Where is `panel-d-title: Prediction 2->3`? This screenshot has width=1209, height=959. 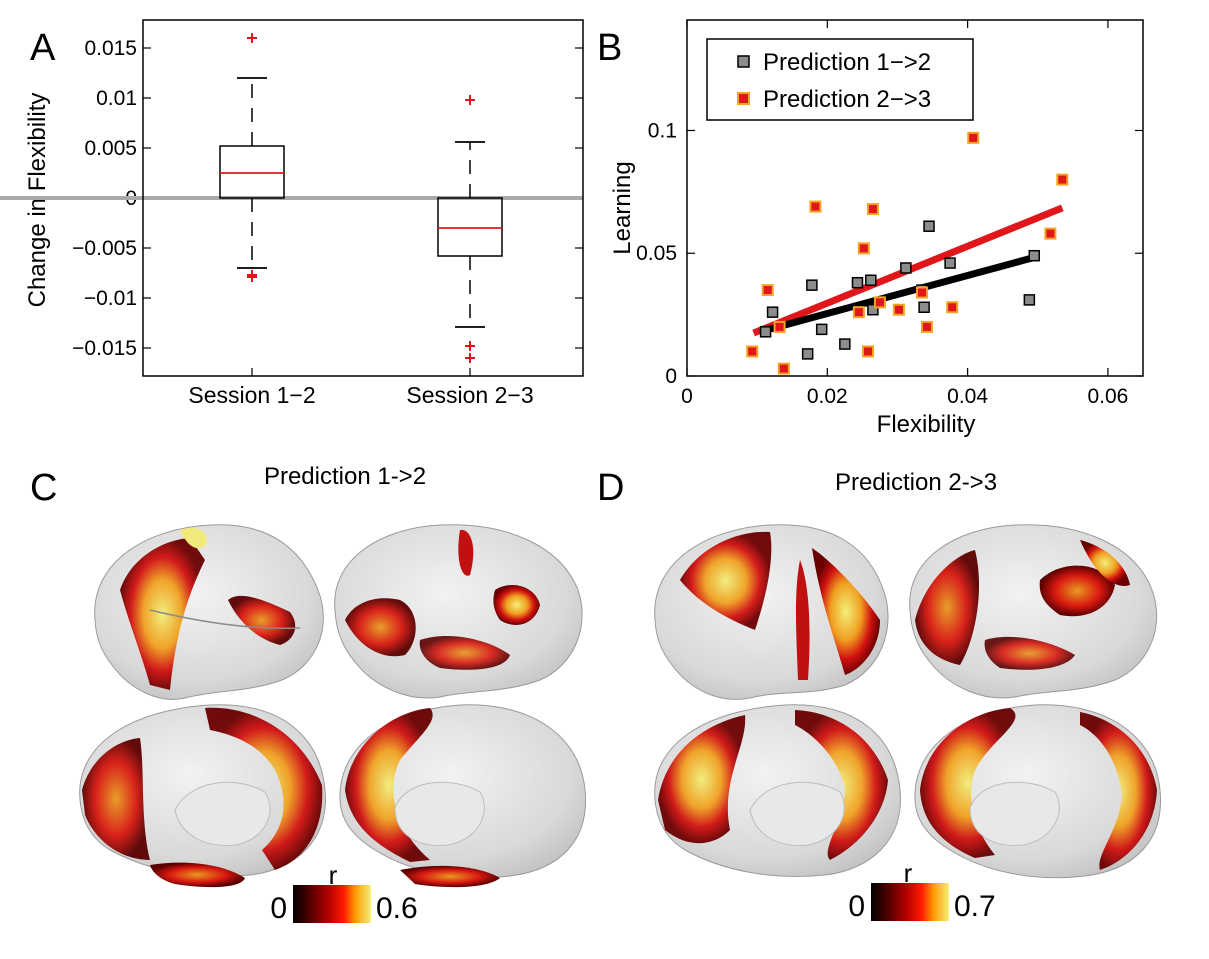 panel-d-title: Prediction 2->3 is located at coordinates (916, 482).